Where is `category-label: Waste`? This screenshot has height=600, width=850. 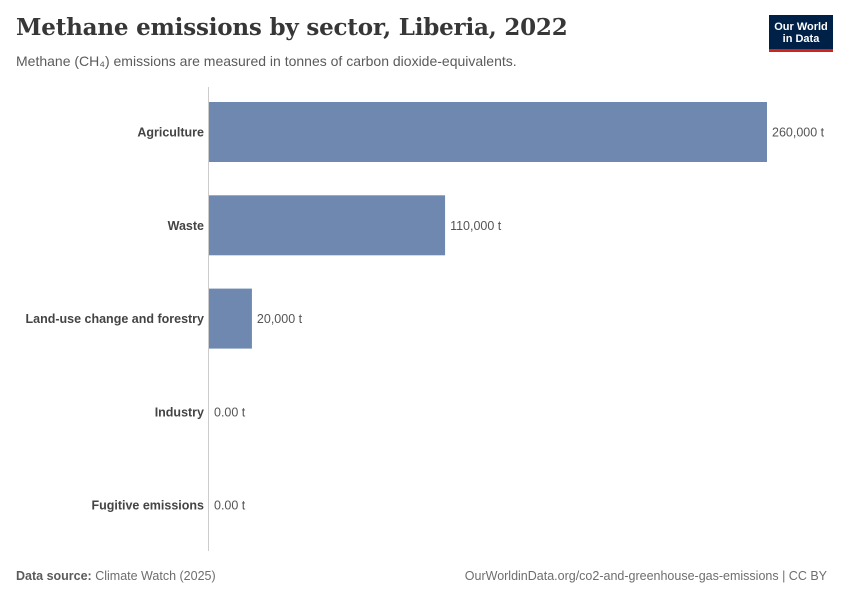 category-label: Waste is located at coordinates (186, 226).